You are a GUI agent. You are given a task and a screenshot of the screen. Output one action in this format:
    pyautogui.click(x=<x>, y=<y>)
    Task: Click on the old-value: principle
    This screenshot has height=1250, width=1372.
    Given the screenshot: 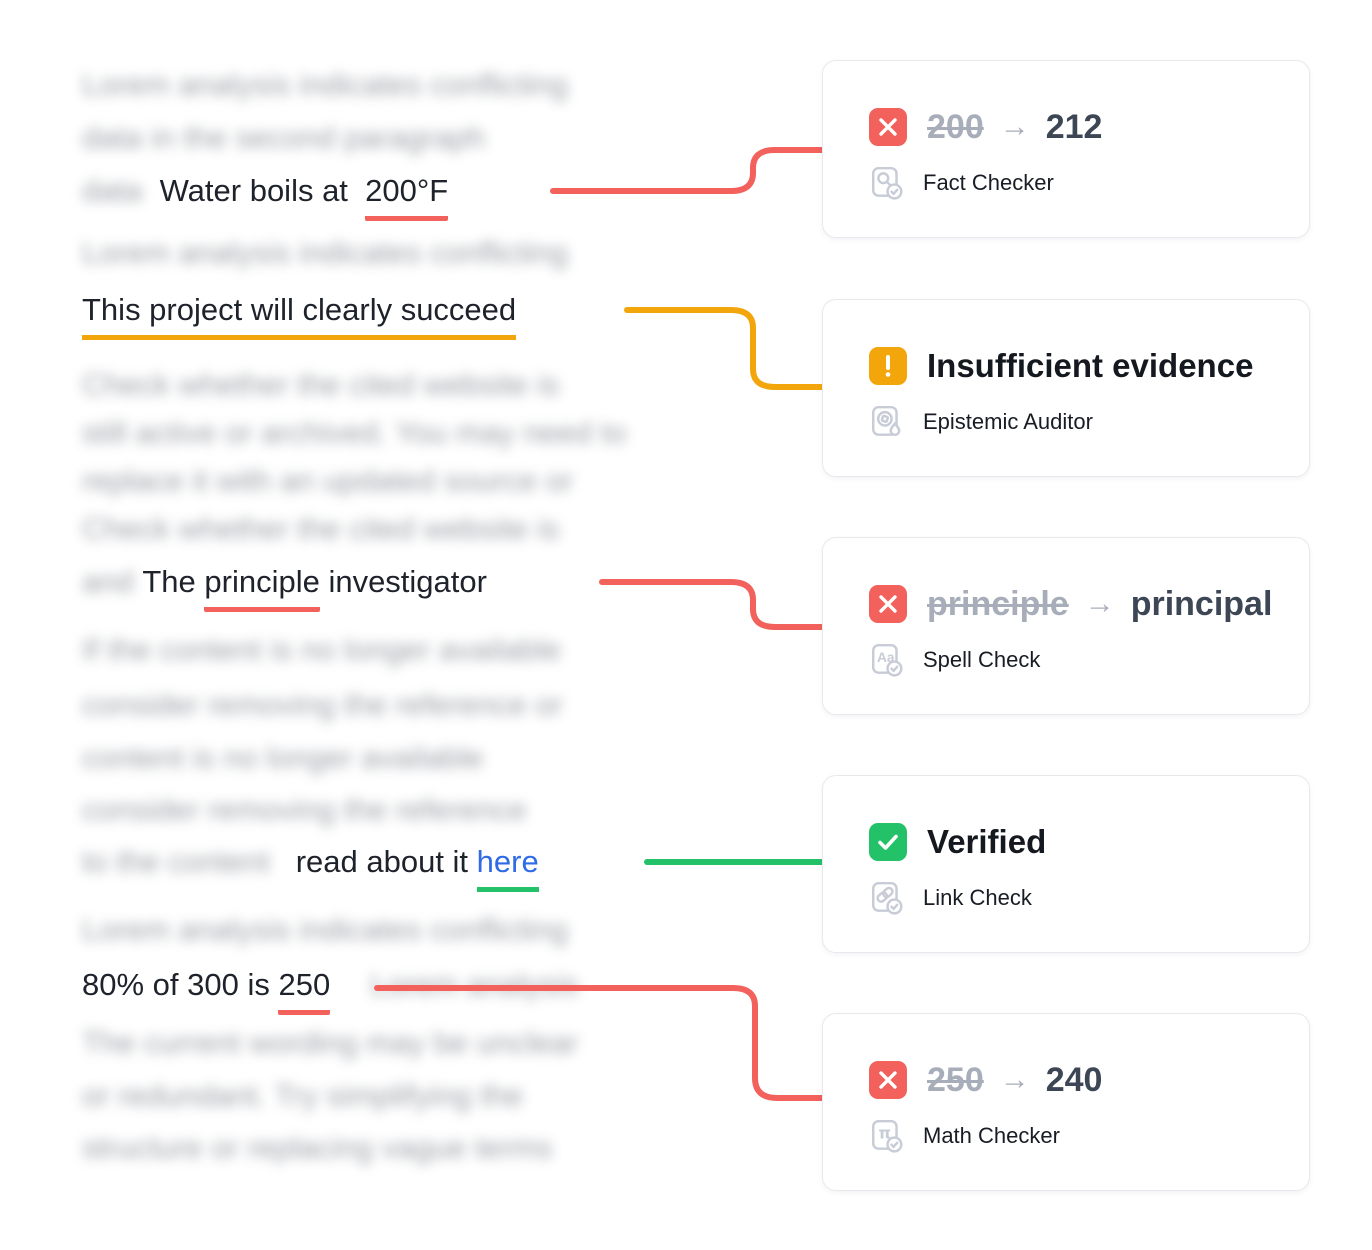 What is the action you would take?
    pyautogui.click(x=998, y=603)
    